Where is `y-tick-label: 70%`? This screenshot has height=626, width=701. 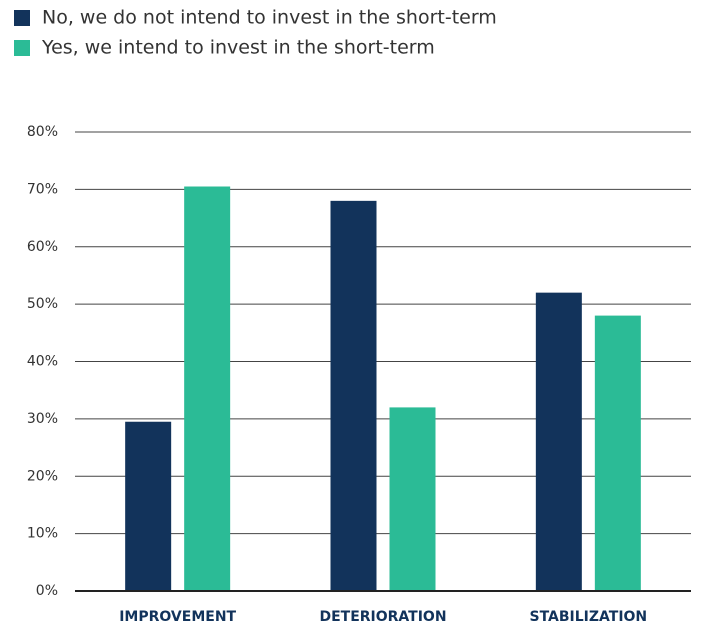
y-tick-label: 70% is located at coordinates (42, 189).